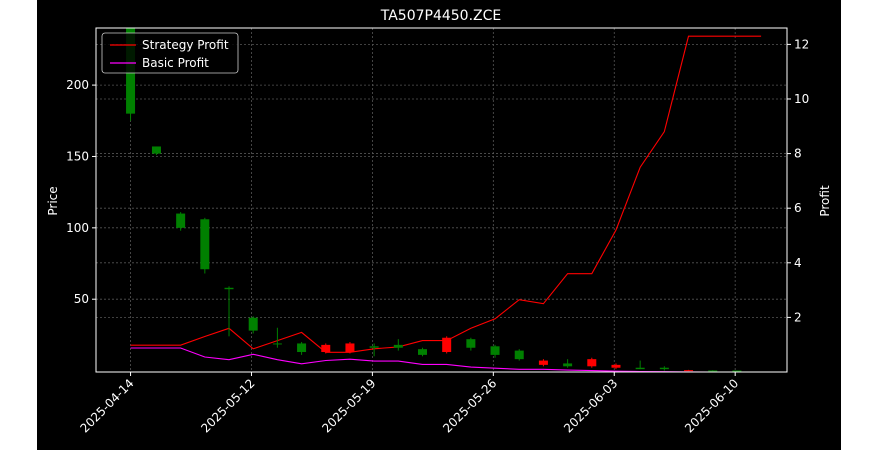  Describe the element at coordinates (798, 154) in the screenshot. I see `right-y-tick-label: 8` at that location.